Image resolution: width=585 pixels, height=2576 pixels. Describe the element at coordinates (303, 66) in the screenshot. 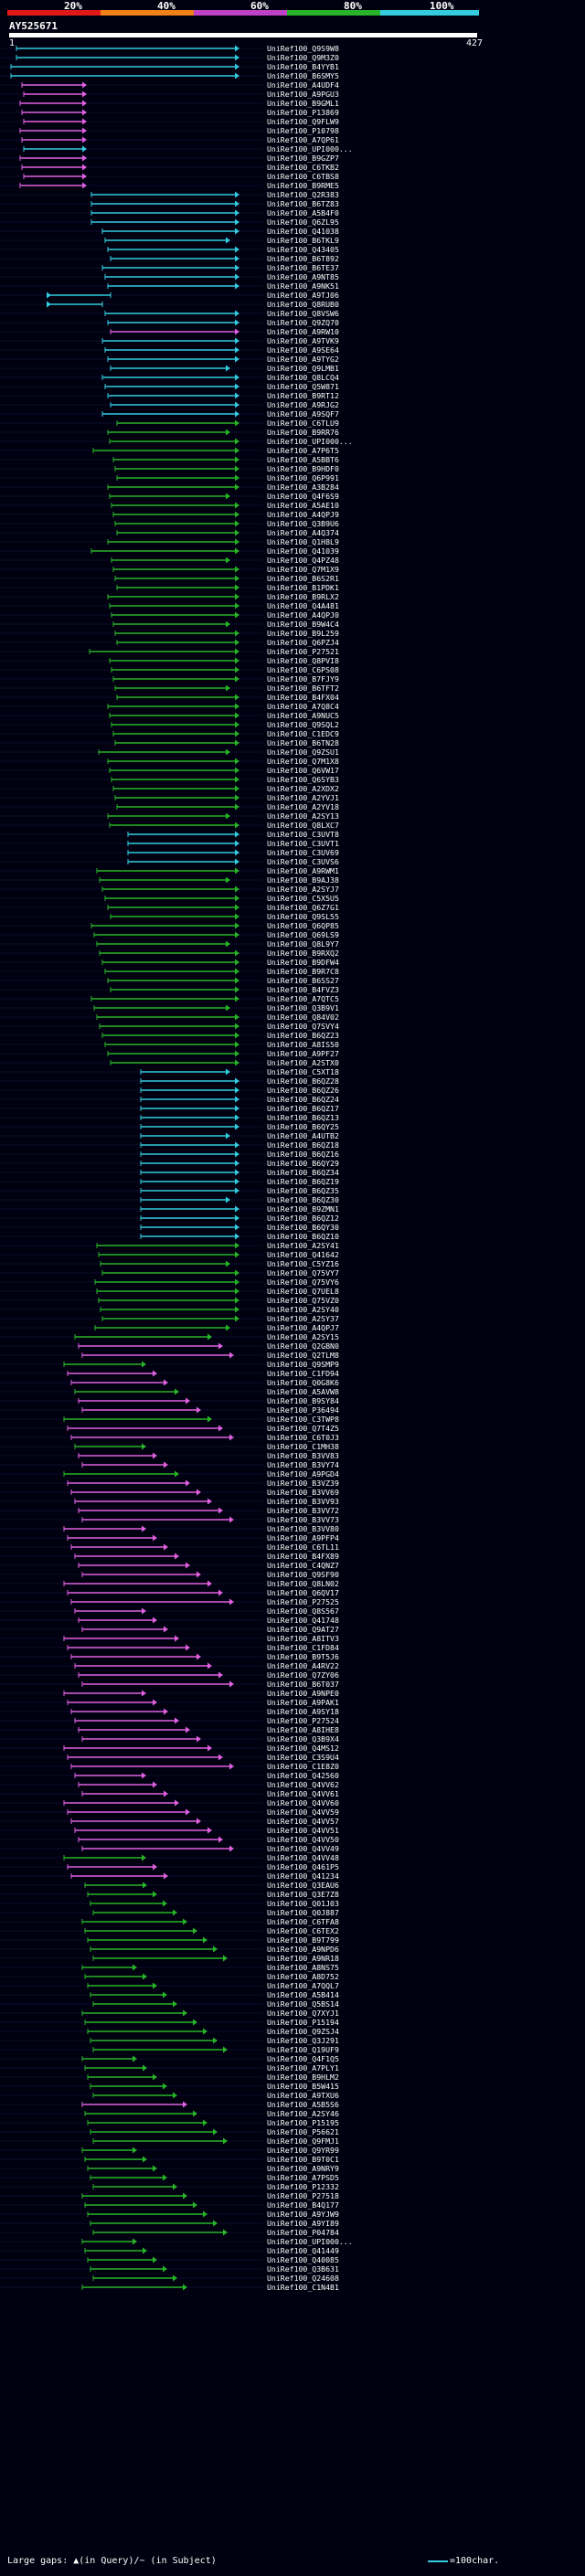

I see `hit-label-link: UniRef100_B4YYB1` at that location.